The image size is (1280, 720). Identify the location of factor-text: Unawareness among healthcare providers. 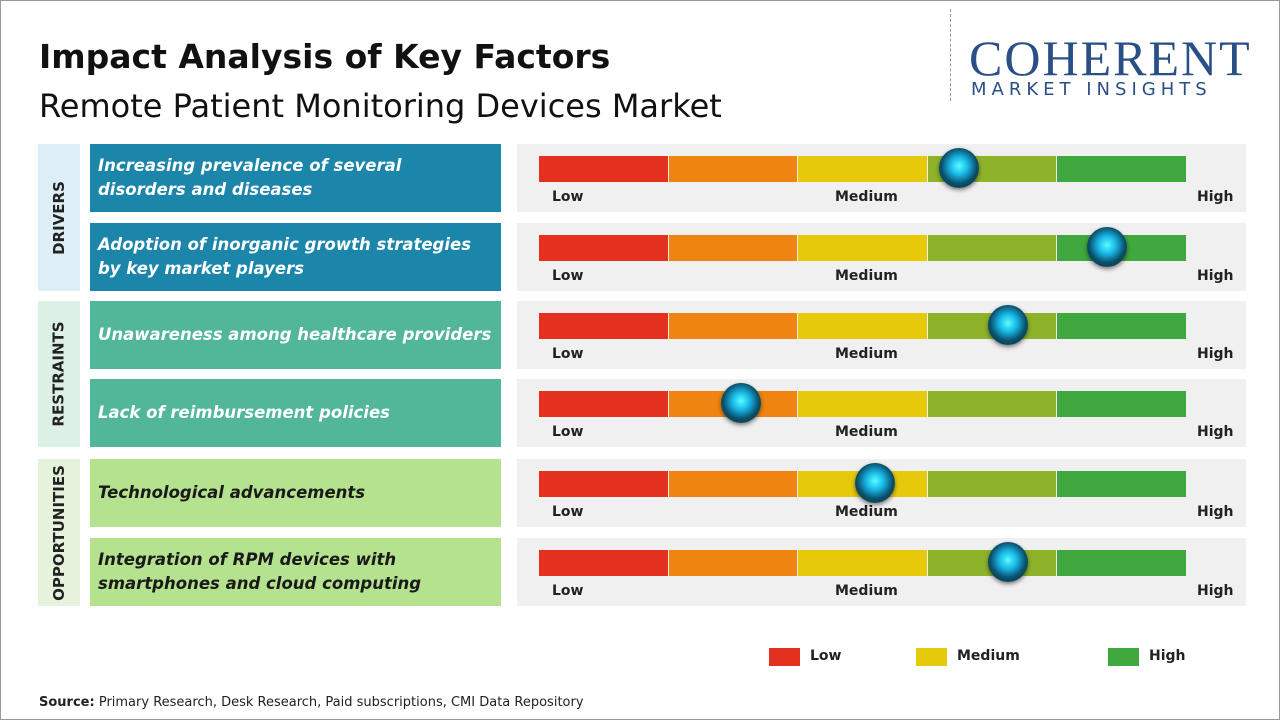
(295, 335).